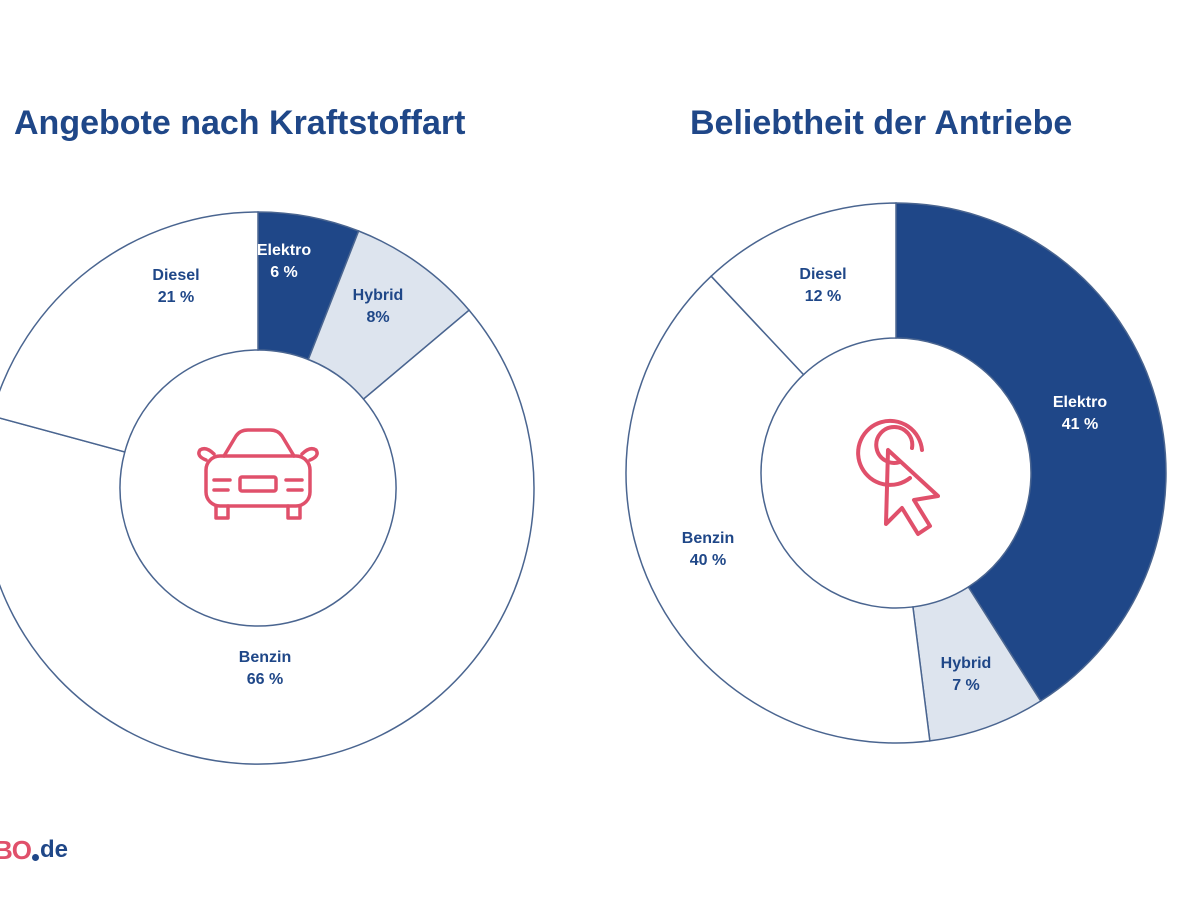  I want to click on segment-value-hybrid: 8%, so click(377, 317).